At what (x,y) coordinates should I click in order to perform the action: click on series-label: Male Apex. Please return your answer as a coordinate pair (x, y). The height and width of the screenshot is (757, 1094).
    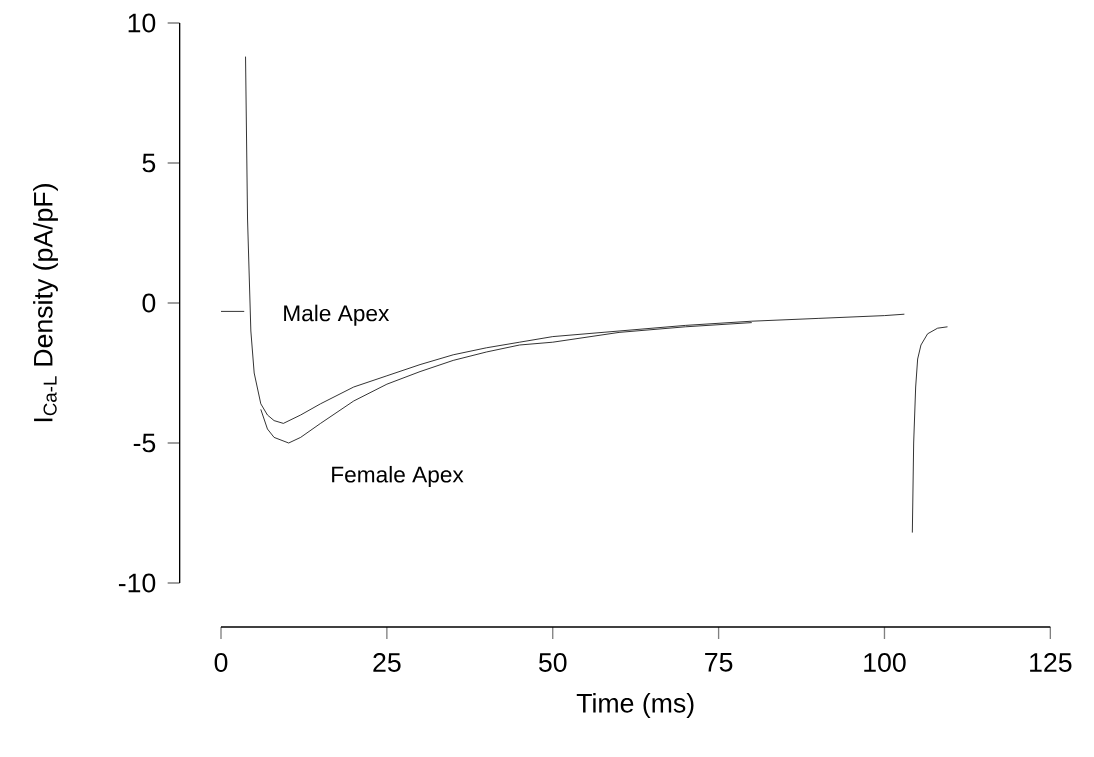
    Looking at the image, I should click on (337, 315).